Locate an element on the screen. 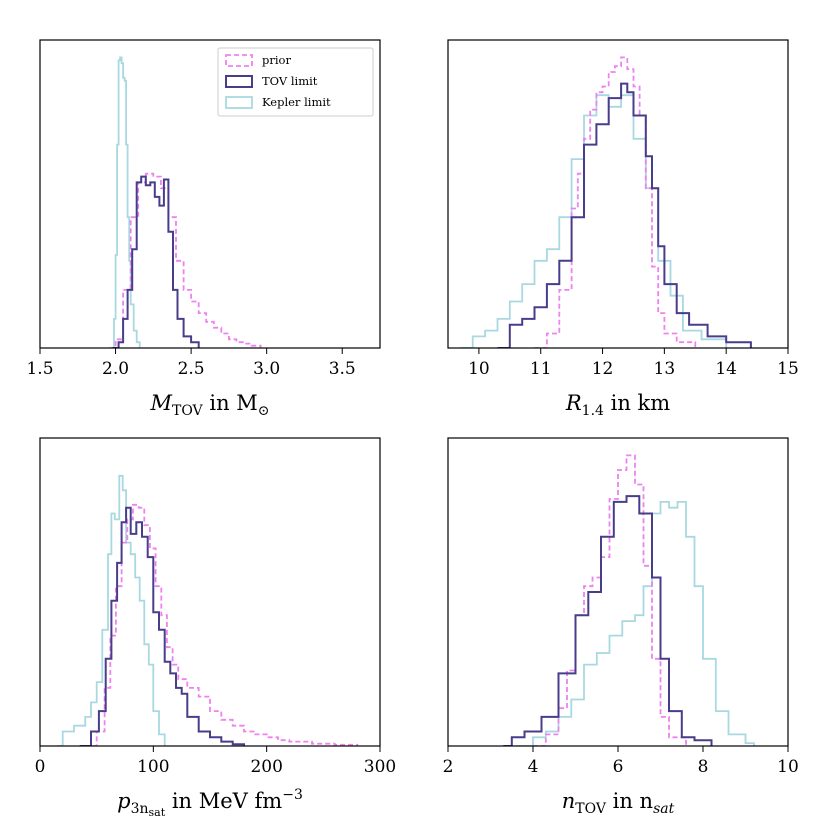  x-tick-label: 13 is located at coordinates (665, 369).